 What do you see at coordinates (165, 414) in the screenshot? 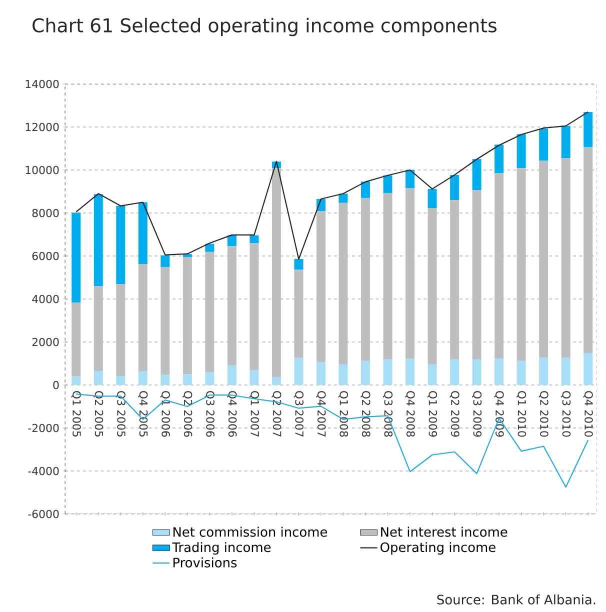
I see `x-tick-label: Q1 2006` at bounding box center [165, 414].